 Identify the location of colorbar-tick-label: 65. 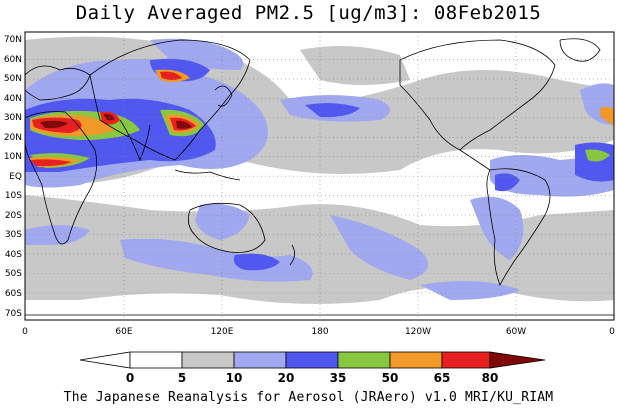
(442, 378).